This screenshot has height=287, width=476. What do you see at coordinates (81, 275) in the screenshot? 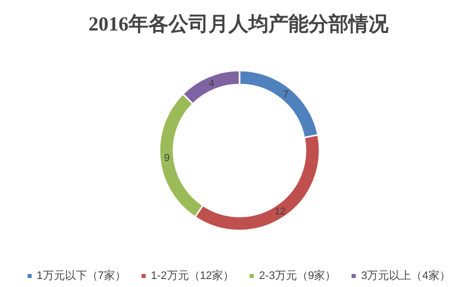
I see `legend-label: 1万元以下（7家）` at bounding box center [81, 275].